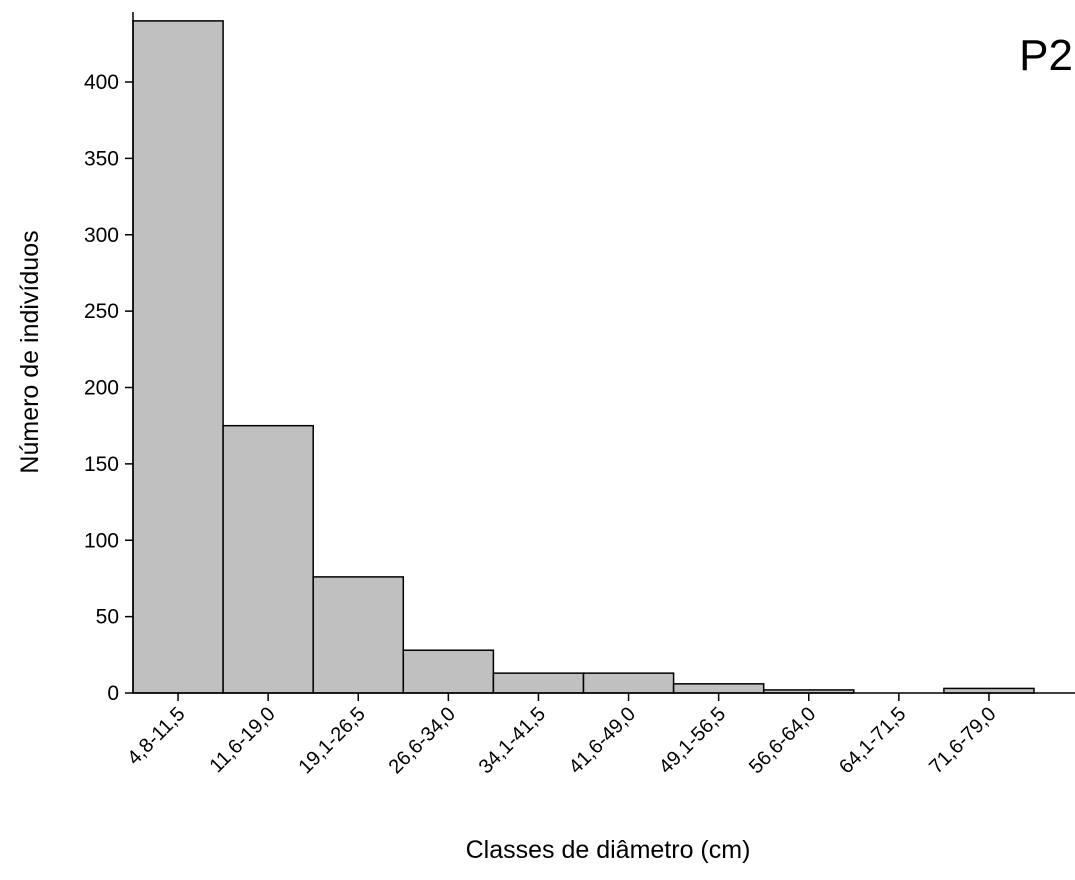 This screenshot has width=1075, height=880. What do you see at coordinates (101, 311) in the screenshot?
I see `y-tick-label: 250` at bounding box center [101, 311].